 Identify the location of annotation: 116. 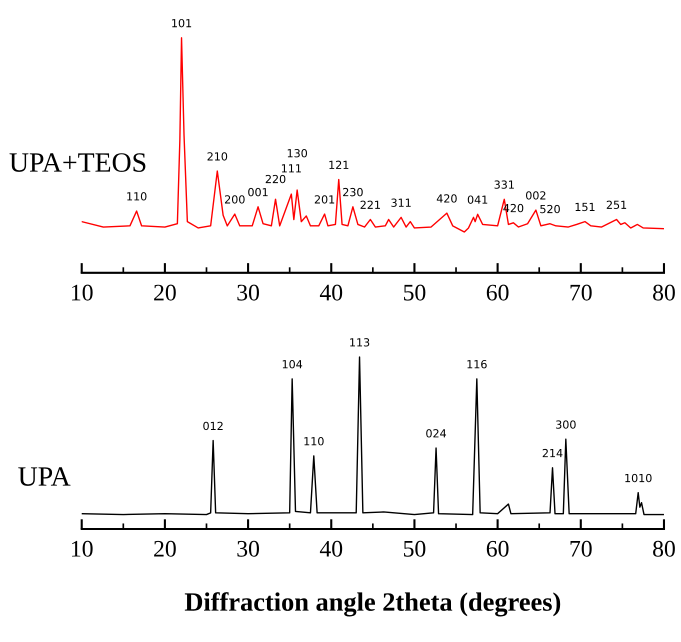
(477, 364).